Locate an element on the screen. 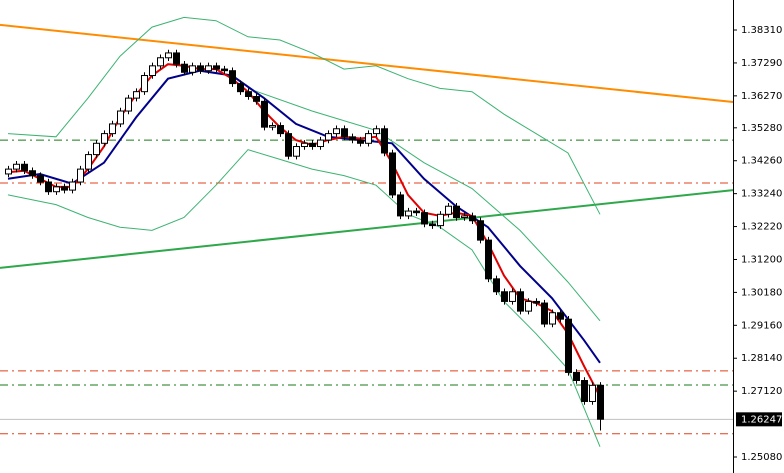  y-tick-label: 1.27120 is located at coordinates (761, 391).